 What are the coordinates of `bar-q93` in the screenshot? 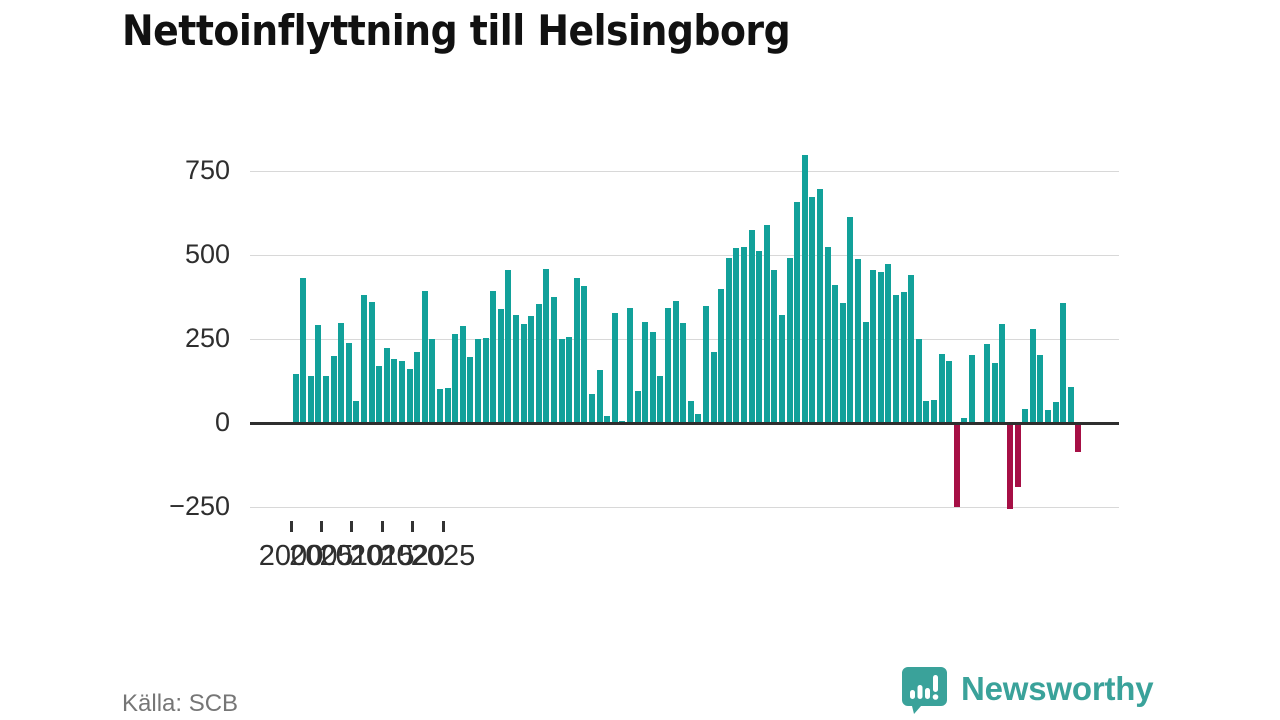 It's located at (1002, 373).